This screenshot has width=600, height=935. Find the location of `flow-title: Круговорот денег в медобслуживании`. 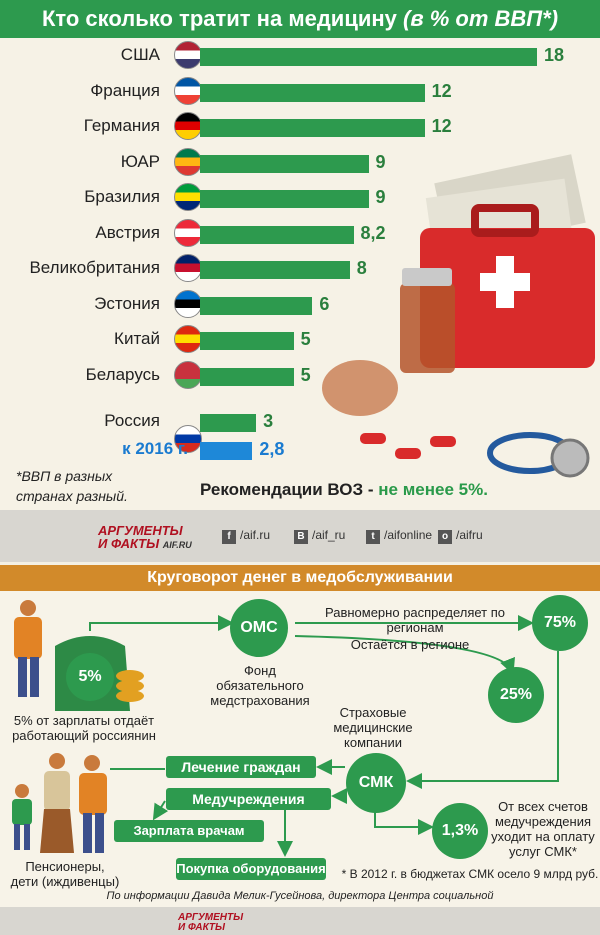

flow-title: Круговорот денег в медобслуживании is located at coordinates (300, 578).